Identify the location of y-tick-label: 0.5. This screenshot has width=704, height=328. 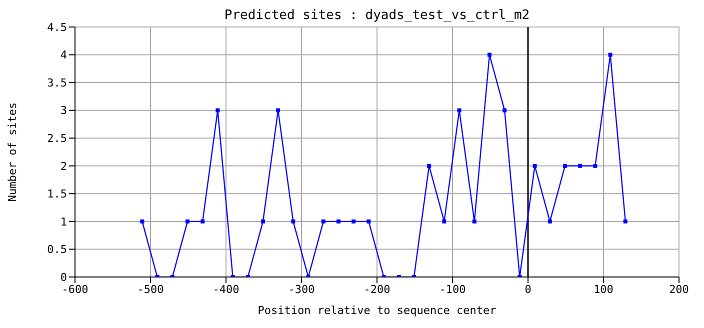
(57, 249).